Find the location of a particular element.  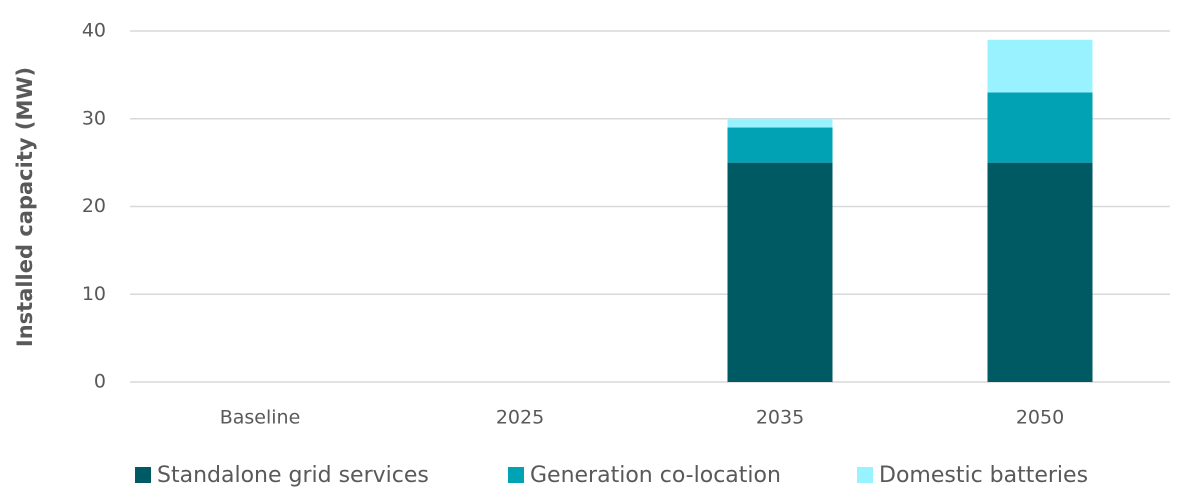

legend-label: Domestic batteries is located at coordinates (983, 475).